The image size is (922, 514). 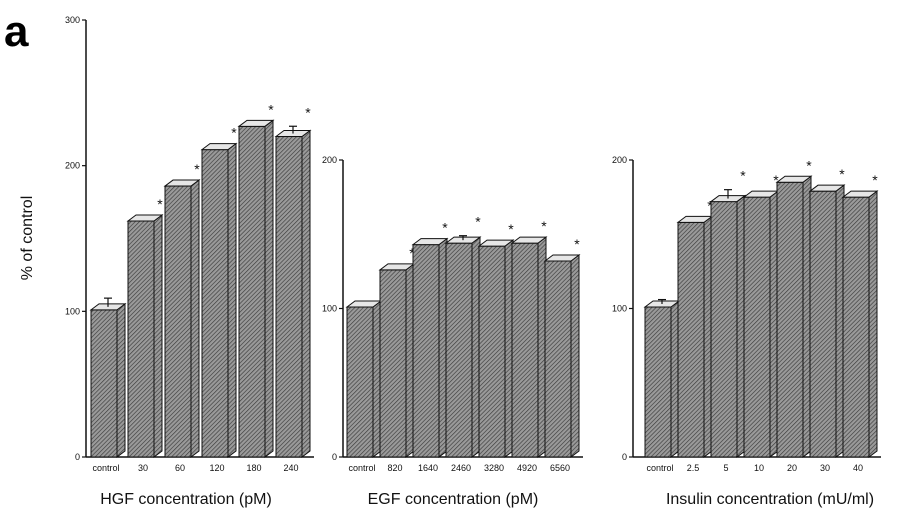 I want to click on insulin-category-label: control, so click(x=659, y=468).